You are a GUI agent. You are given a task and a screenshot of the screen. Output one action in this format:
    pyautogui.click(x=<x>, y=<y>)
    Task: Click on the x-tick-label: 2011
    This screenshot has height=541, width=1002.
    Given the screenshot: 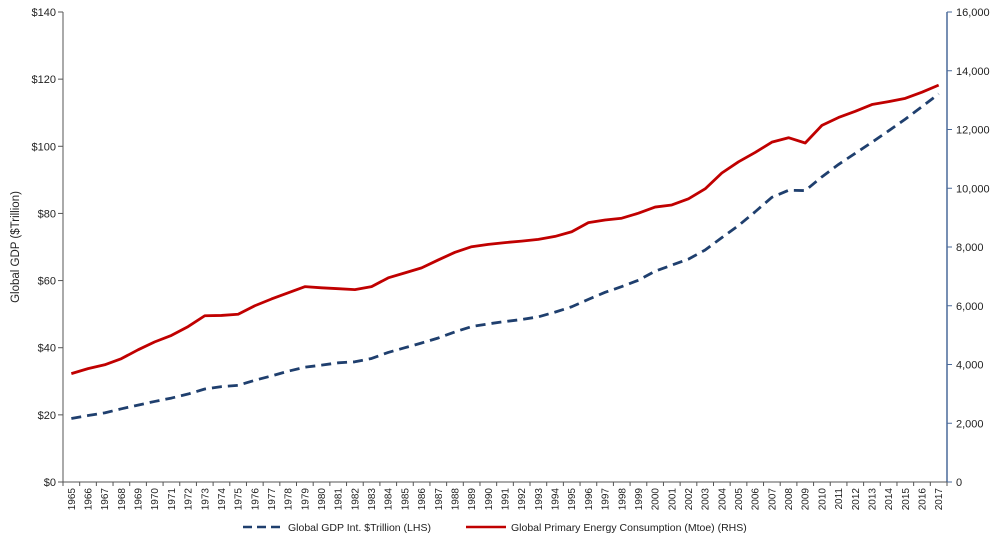 What is the action you would take?
    pyautogui.click(x=839, y=499)
    